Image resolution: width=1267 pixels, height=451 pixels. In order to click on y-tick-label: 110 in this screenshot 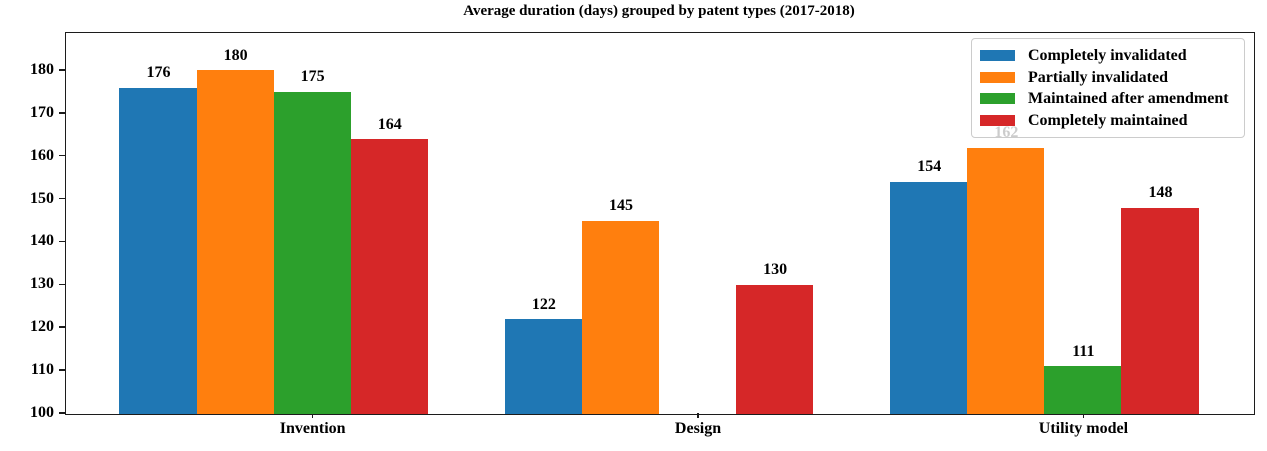, I will do `click(42, 370)`.